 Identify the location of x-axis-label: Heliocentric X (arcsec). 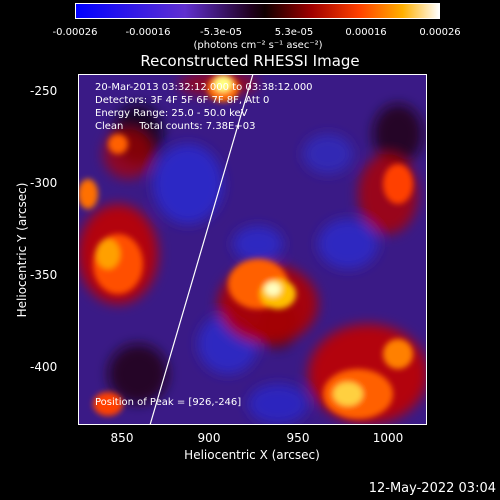
(252, 455).